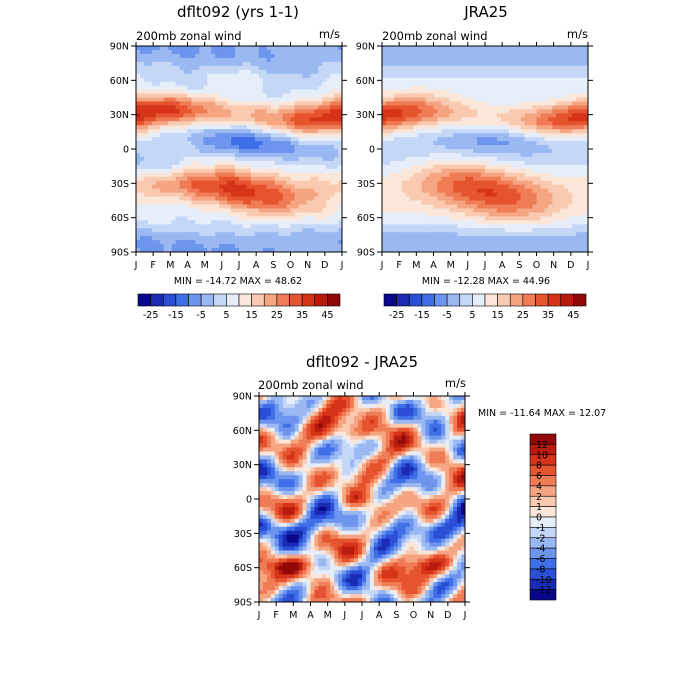 The image size is (700, 700). I want to click on colorbar-swatch, so click(334, 300).